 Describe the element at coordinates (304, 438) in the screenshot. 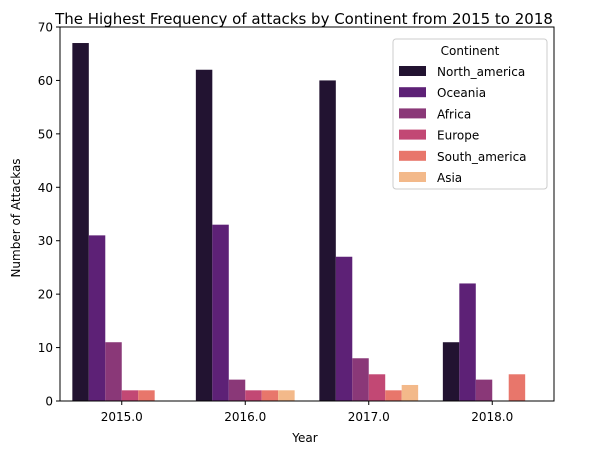

I see `x-axis-label: Year` at that location.